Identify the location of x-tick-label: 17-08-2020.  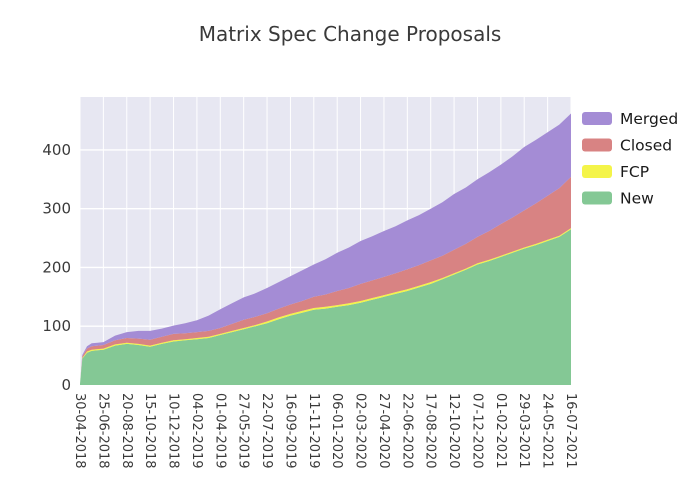
(430, 431).